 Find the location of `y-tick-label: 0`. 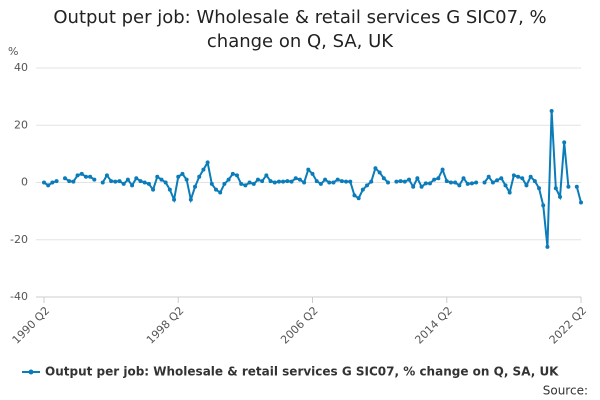

y-tick-label: 0 is located at coordinates (24, 182).